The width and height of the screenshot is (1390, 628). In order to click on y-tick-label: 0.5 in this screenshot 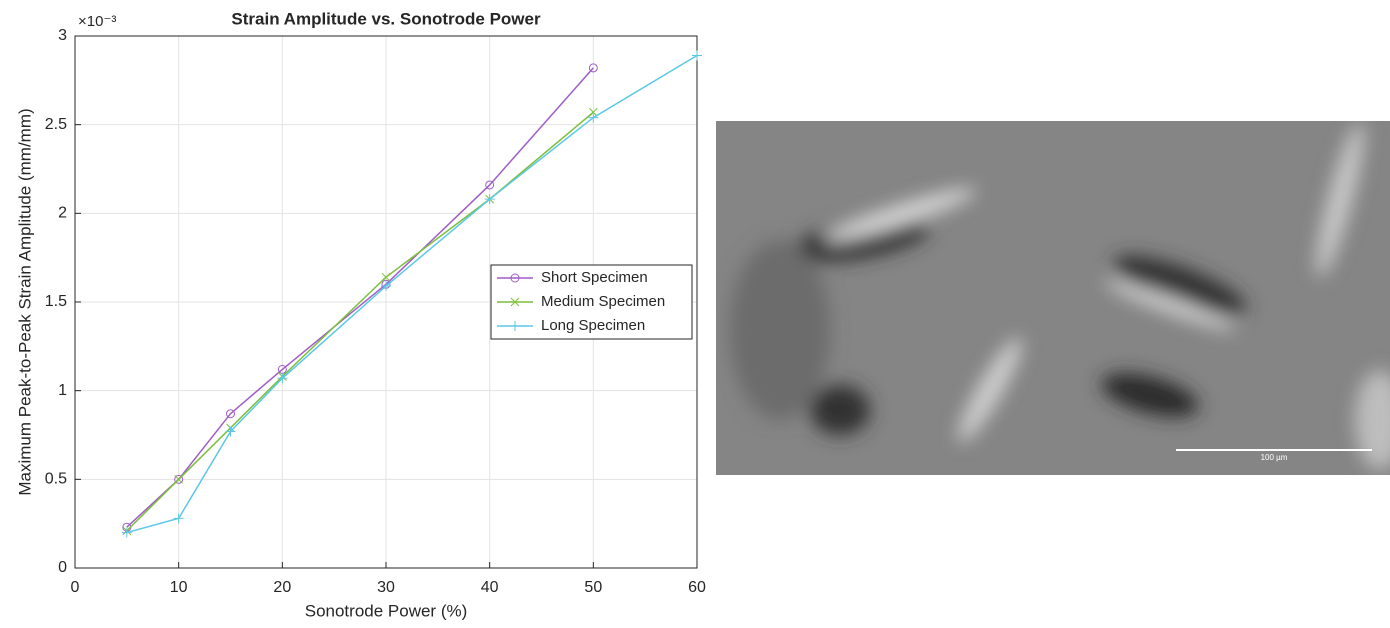, I will do `click(56, 479)`.